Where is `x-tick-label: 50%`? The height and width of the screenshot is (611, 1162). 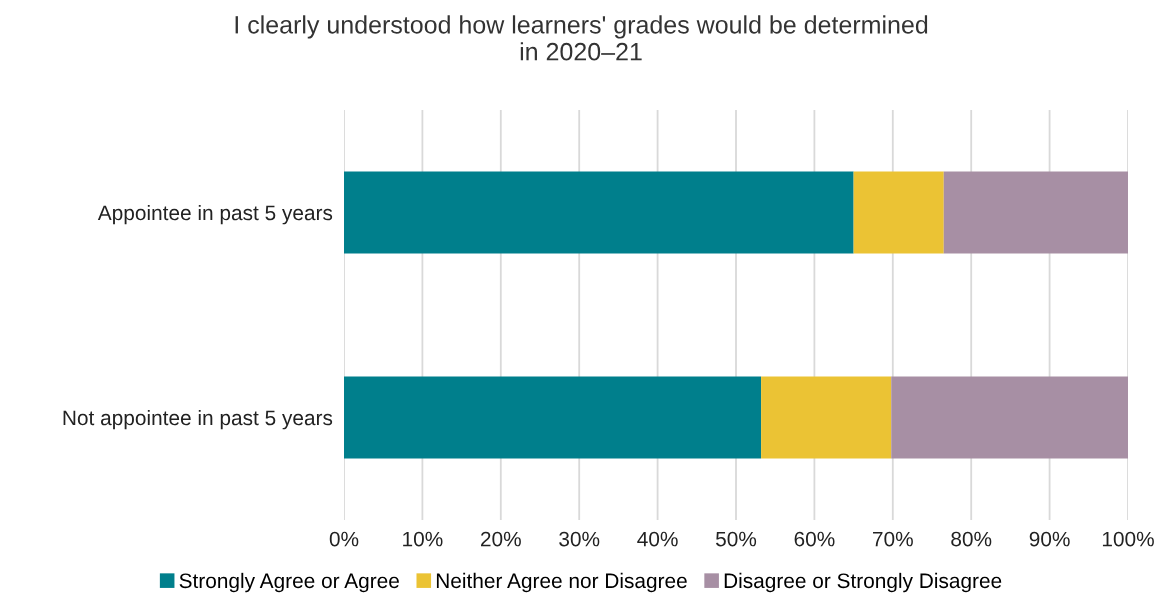 x-tick-label: 50% is located at coordinates (736, 539).